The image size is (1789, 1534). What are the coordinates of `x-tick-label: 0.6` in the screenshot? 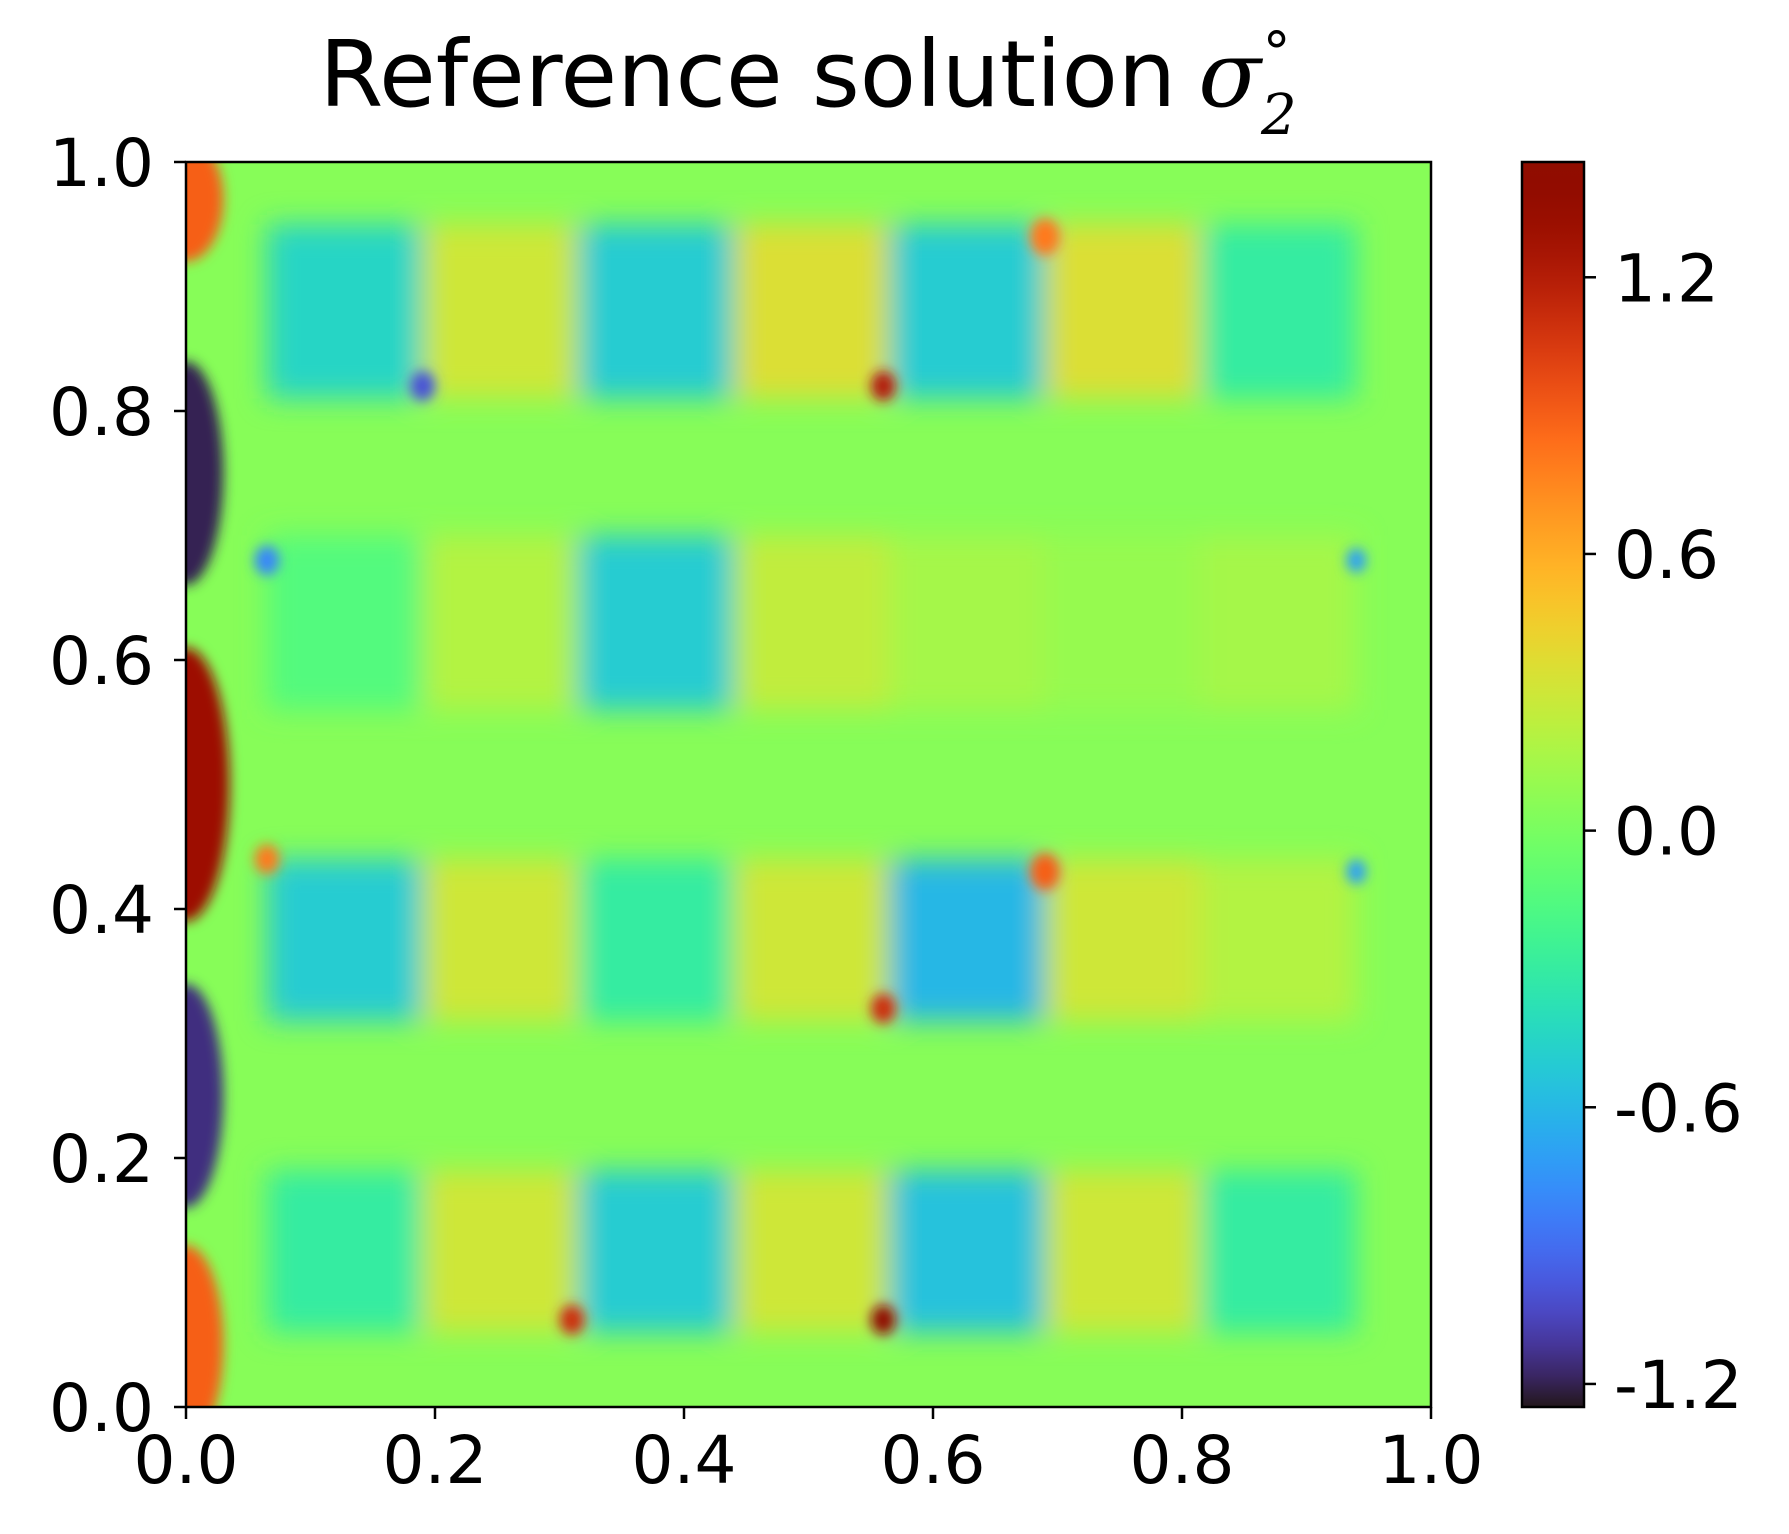 It's located at (933, 1460).